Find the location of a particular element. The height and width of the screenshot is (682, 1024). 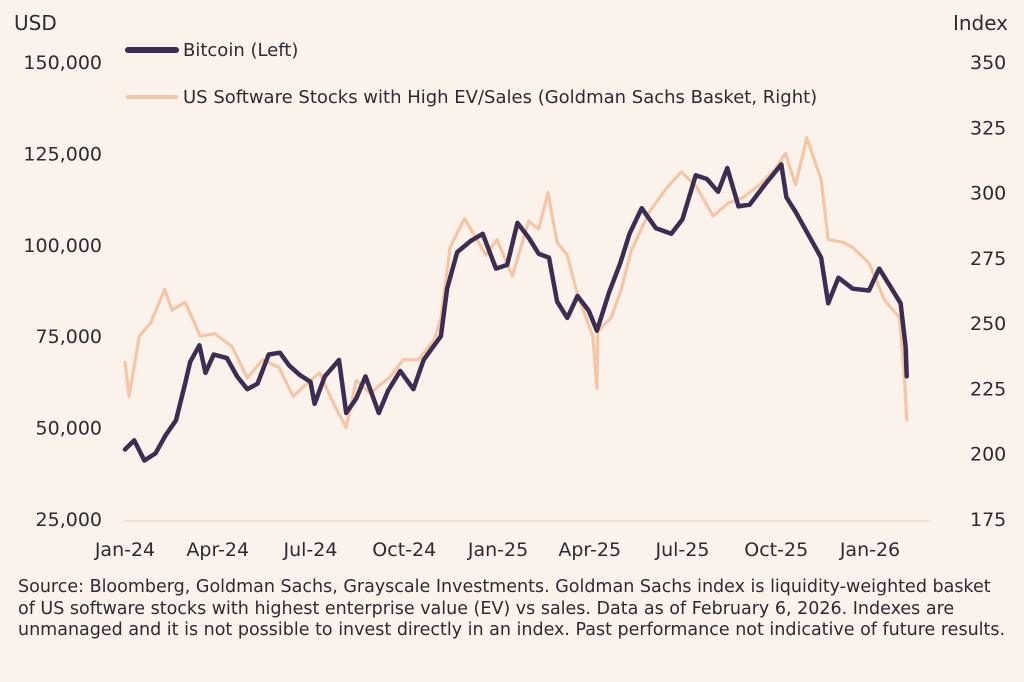

right-tick-label: 275 is located at coordinates (988, 259).